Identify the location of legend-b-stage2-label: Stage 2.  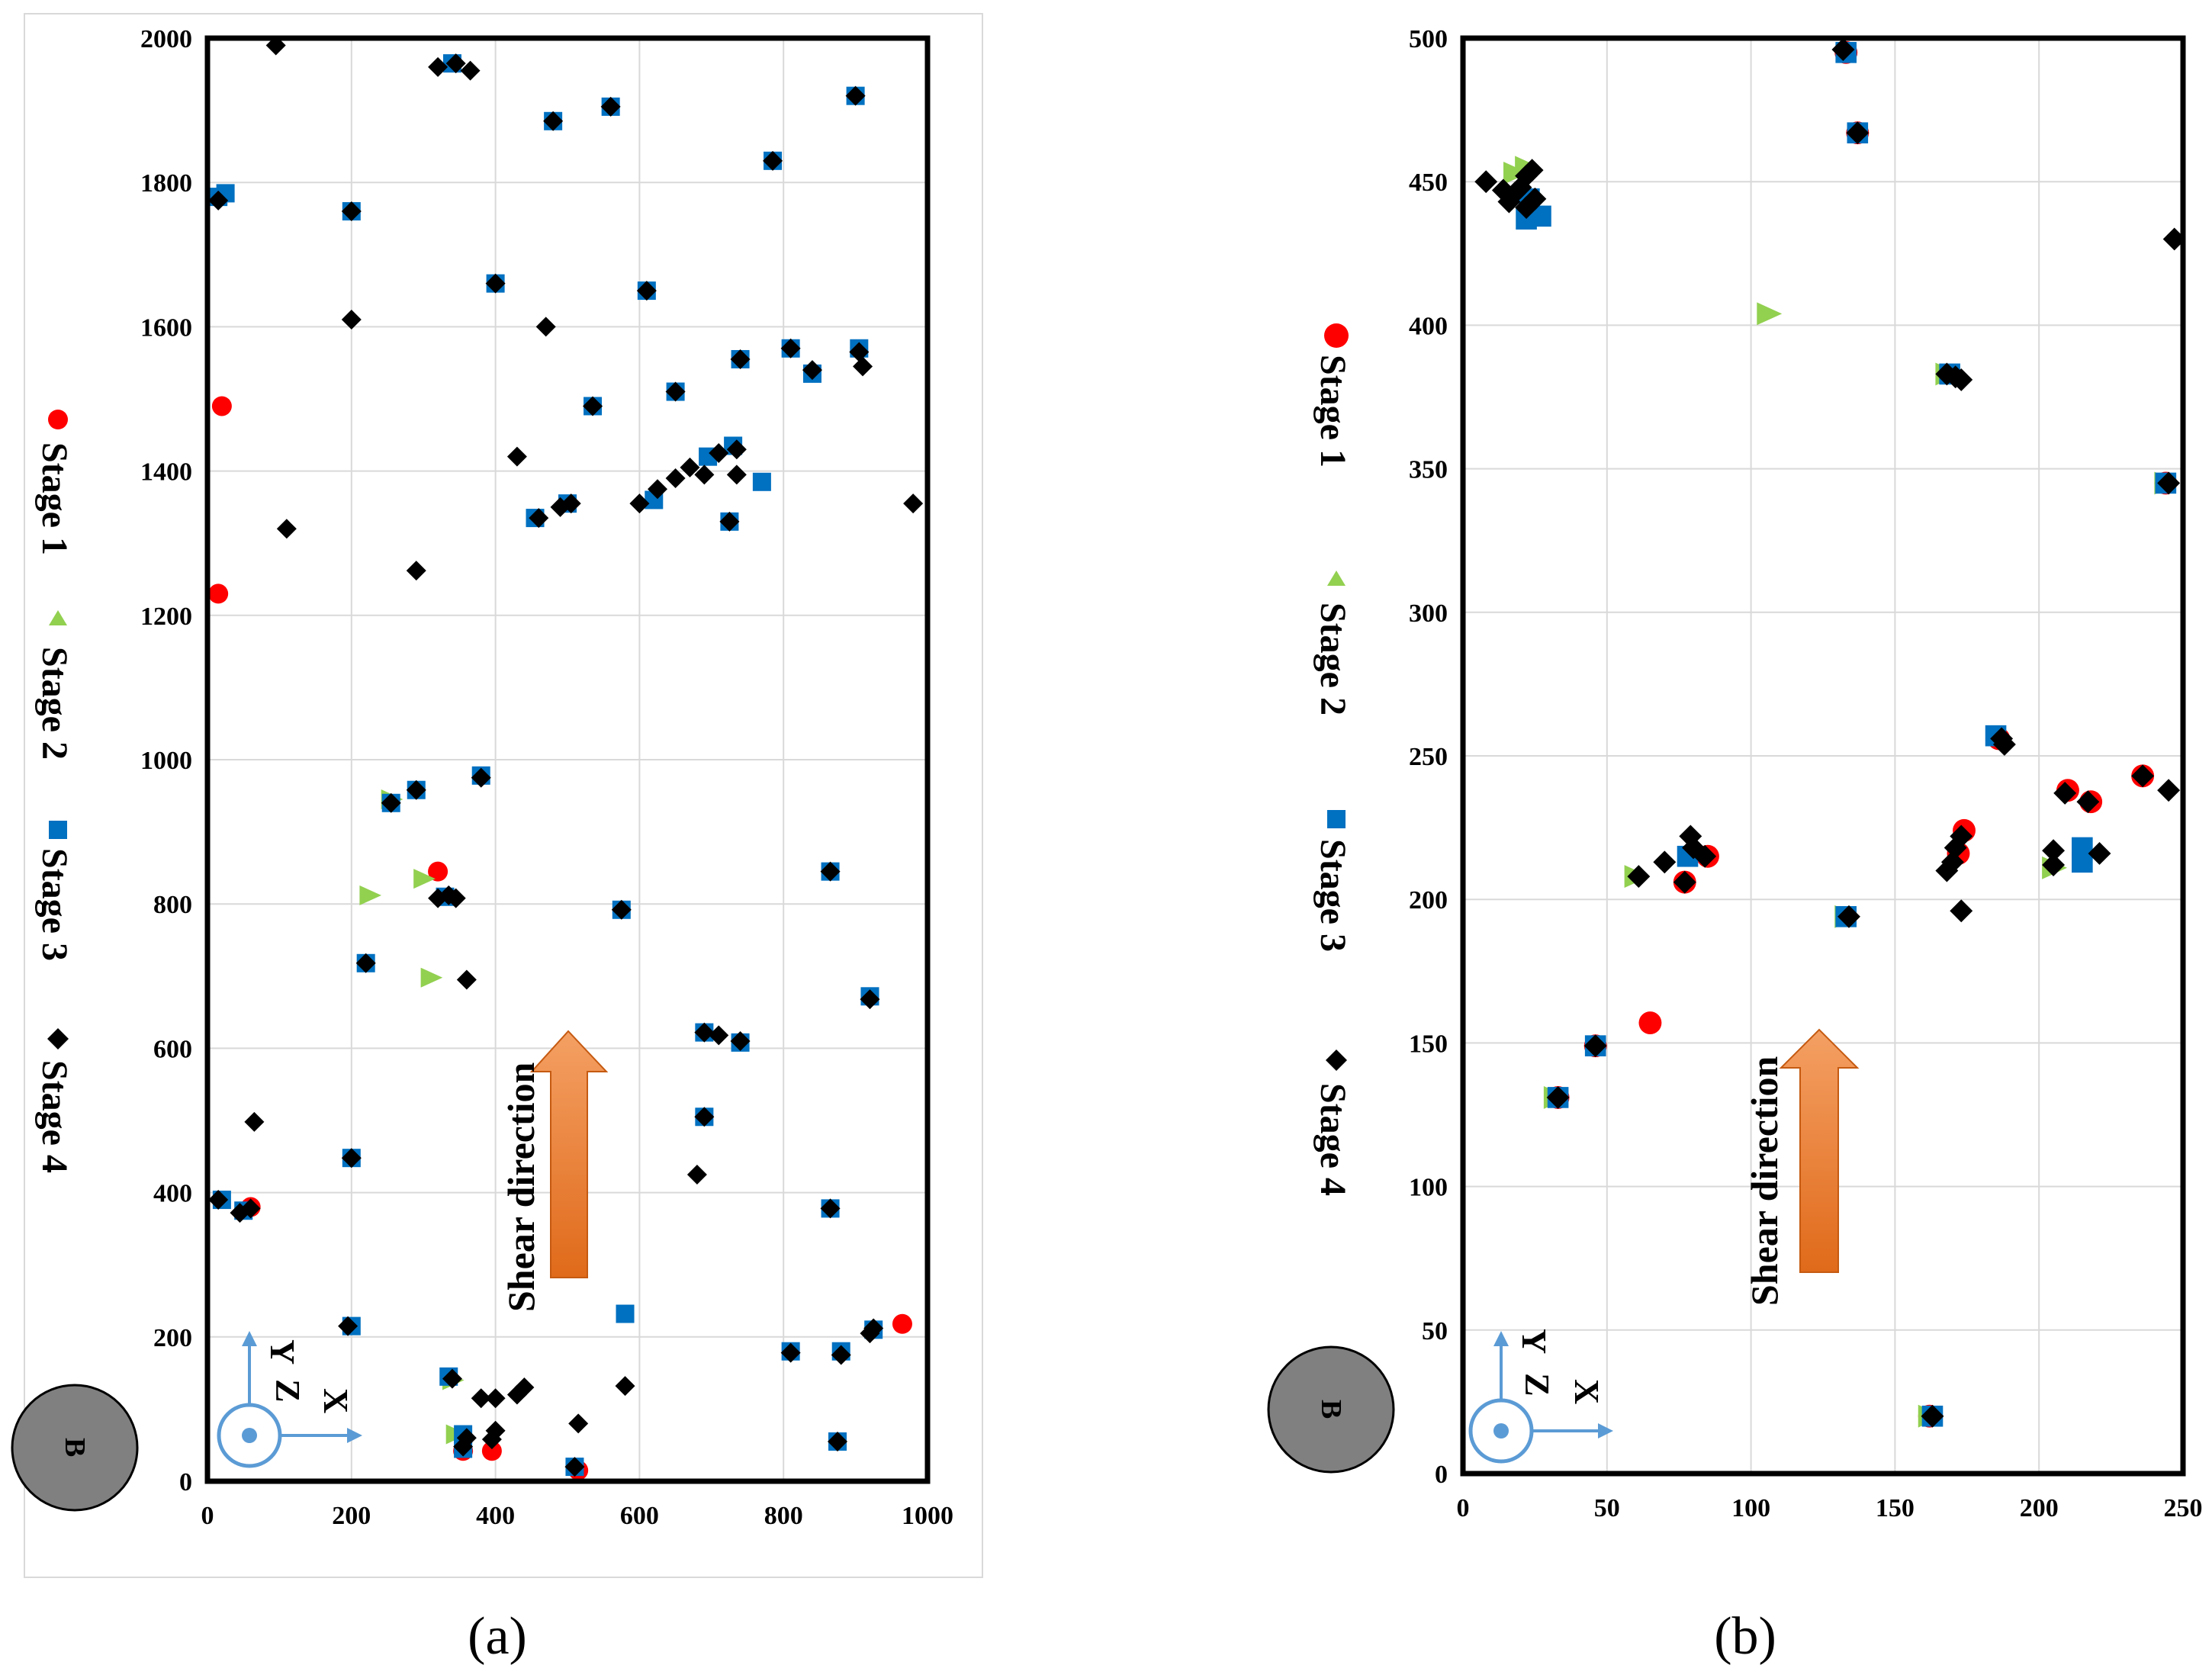
(1333, 659).